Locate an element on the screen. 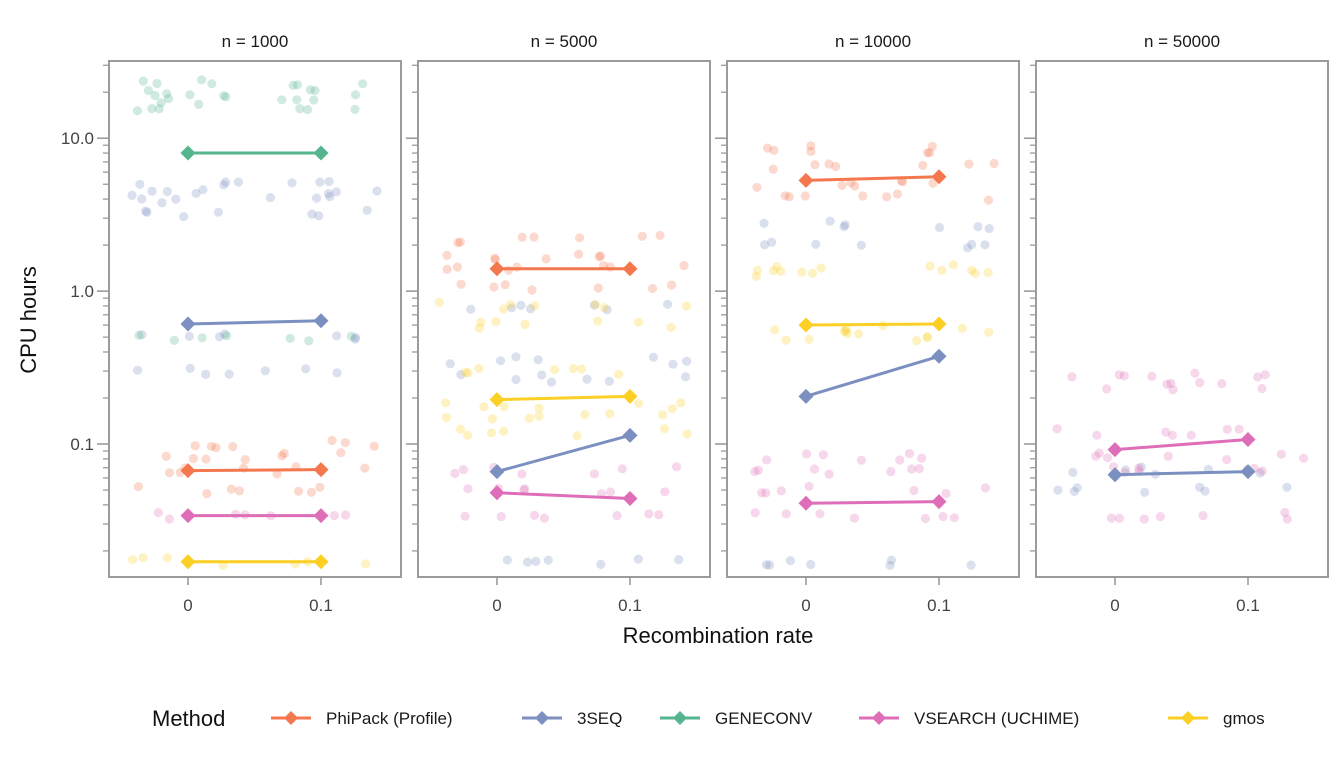 The height and width of the screenshot is (773, 1344). mean-line is located at coordinates (872, 502).